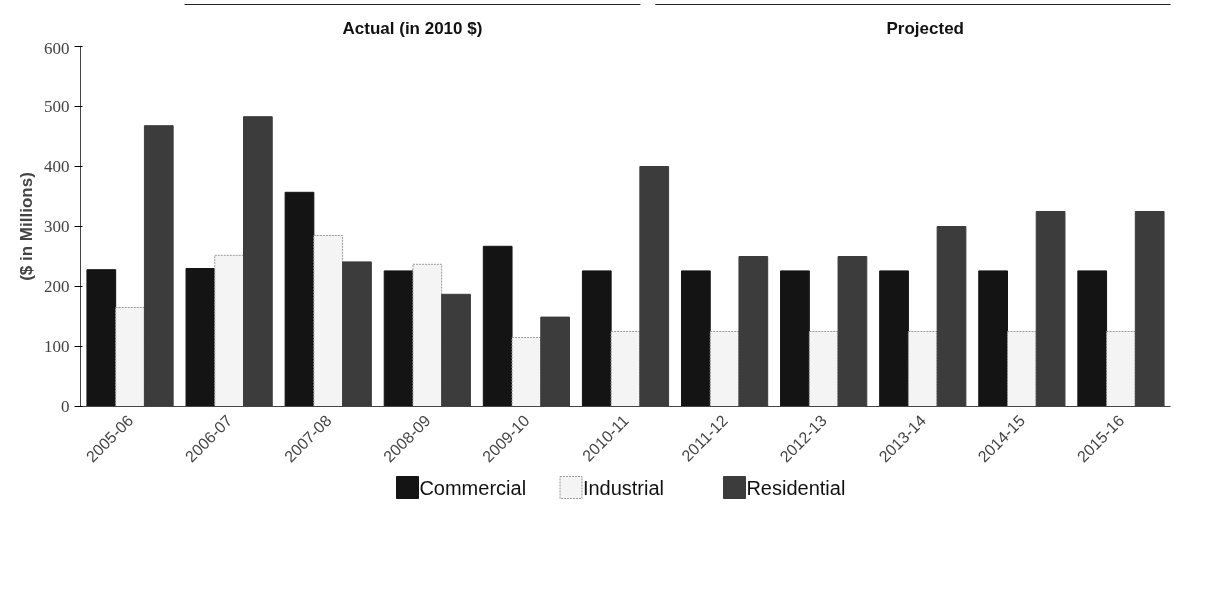 This screenshot has width=1217, height=594. What do you see at coordinates (57, 48) in the screenshot?
I see `y-tick-label: 600` at bounding box center [57, 48].